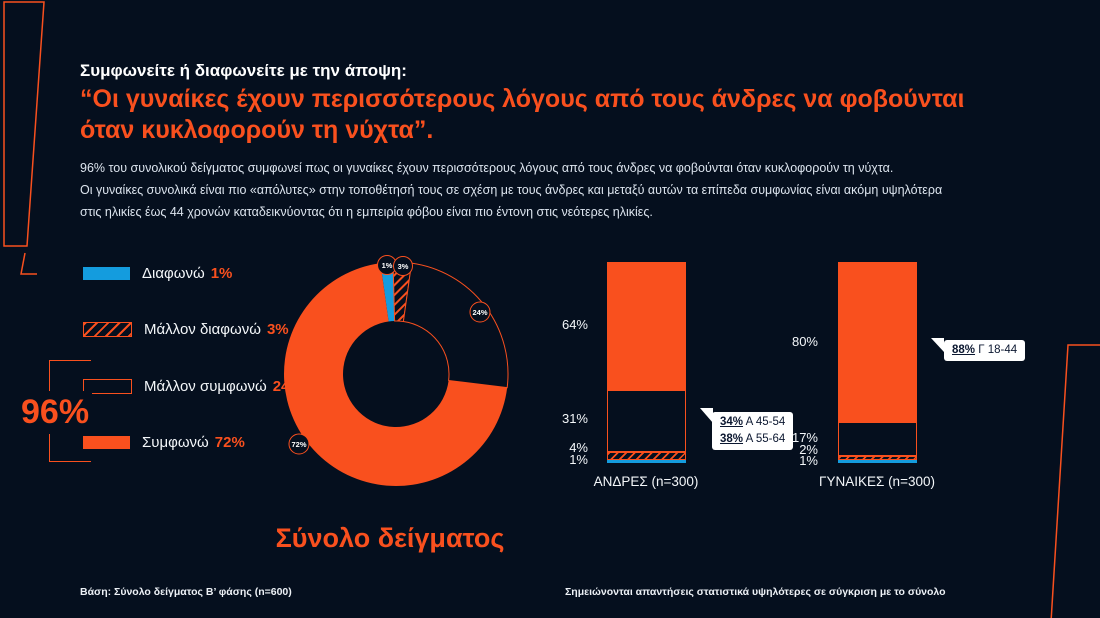 This screenshot has height=618, width=1100. I want to click on bar-men-value-agree: 64%, so click(574, 324).